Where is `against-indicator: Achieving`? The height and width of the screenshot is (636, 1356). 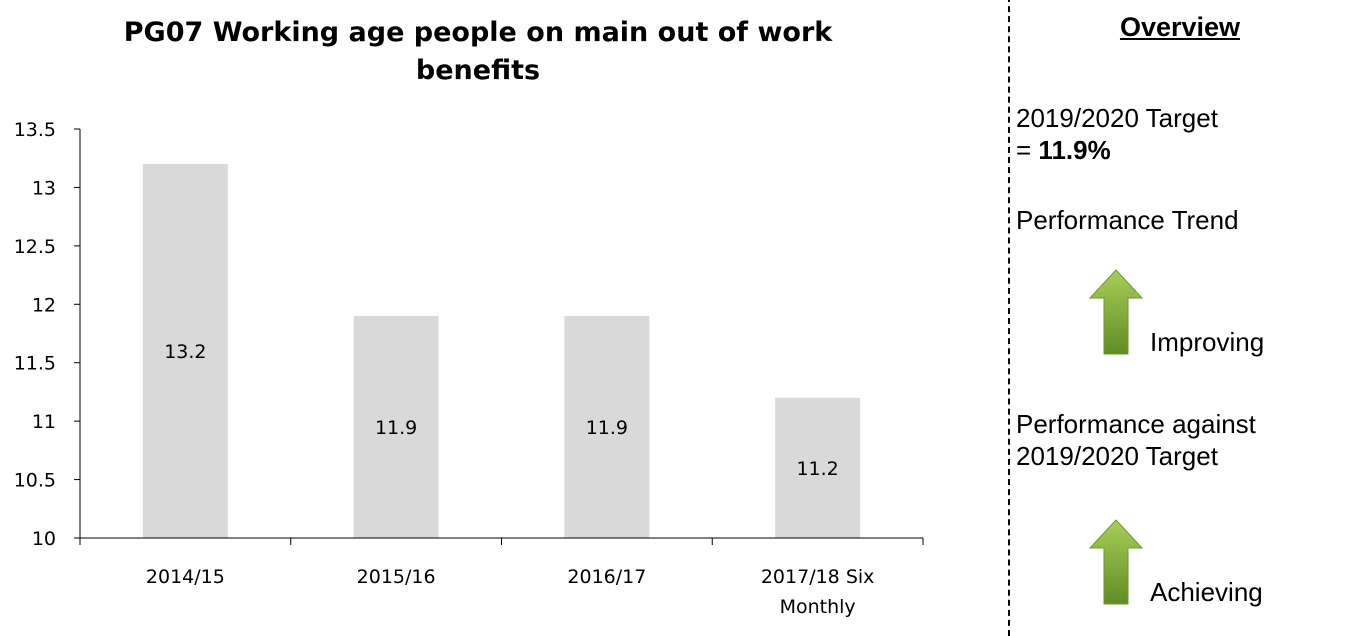
against-indicator: Achieving is located at coordinates (1218, 563).